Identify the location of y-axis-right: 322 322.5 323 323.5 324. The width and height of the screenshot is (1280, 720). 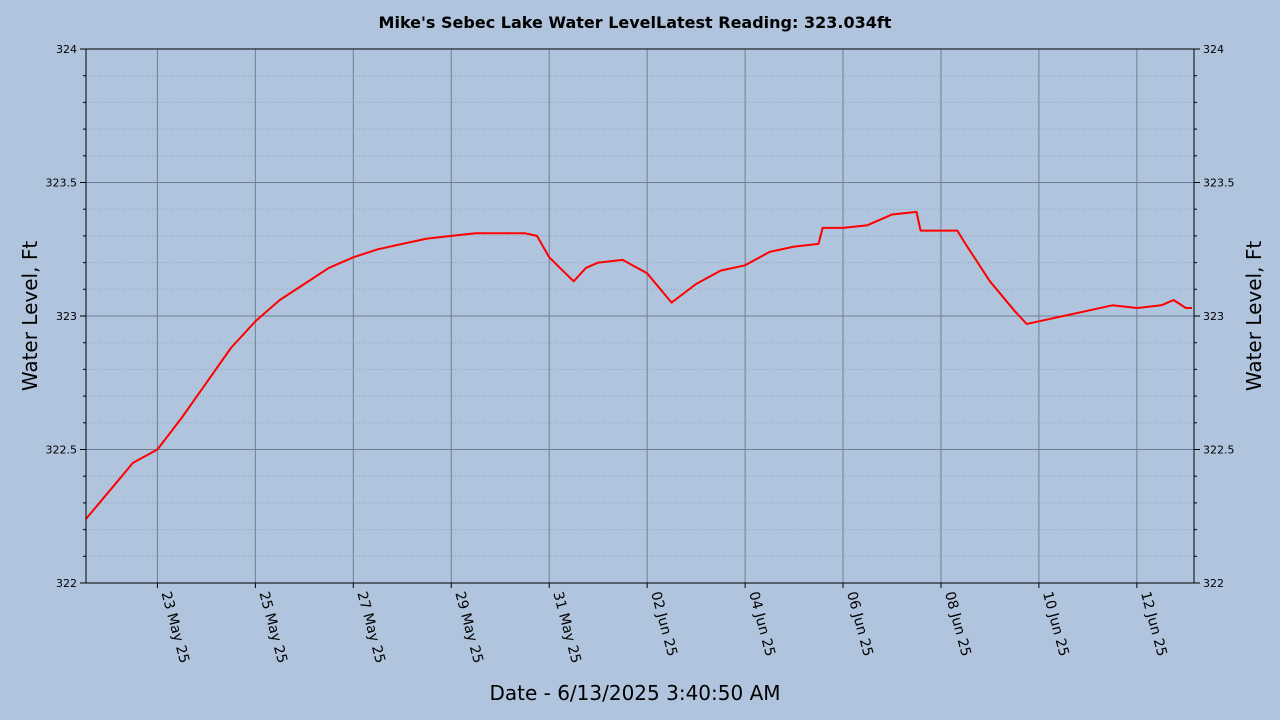
(1214, 316).